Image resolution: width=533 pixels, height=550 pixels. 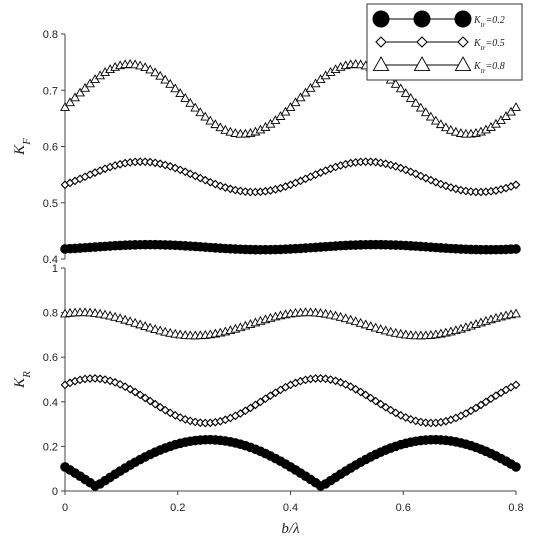 What do you see at coordinates (290, 508) in the screenshot?
I see `x-tick-label: 0.4` at bounding box center [290, 508].